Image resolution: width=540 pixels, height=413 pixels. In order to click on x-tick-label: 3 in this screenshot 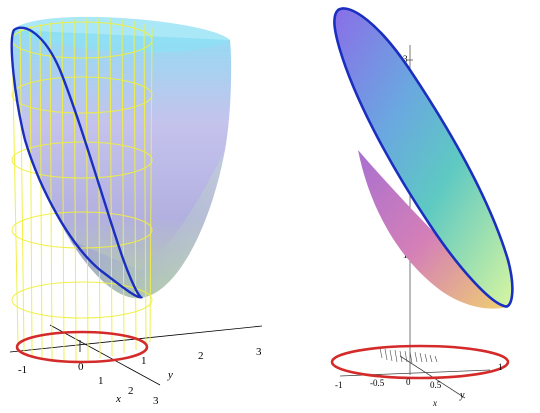, I will do `click(259, 352)`.